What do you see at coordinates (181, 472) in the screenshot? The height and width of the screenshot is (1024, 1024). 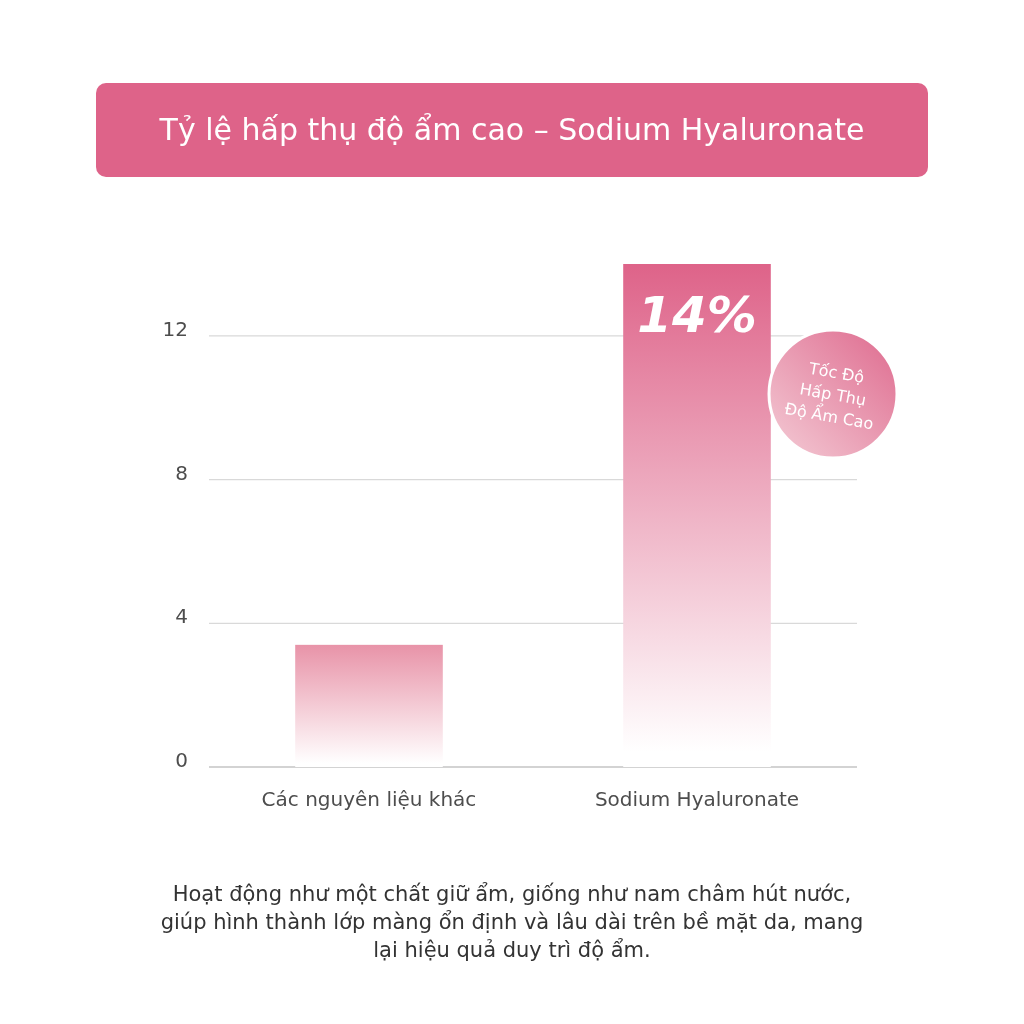 I see `y-tick-label: 8` at bounding box center [181, 472].